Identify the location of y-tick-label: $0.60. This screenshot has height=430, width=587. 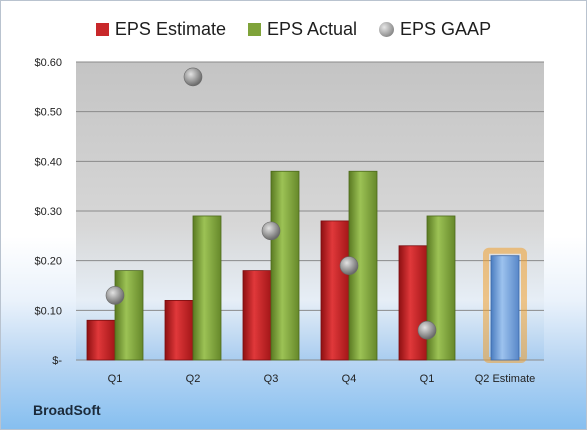
(48, 63).